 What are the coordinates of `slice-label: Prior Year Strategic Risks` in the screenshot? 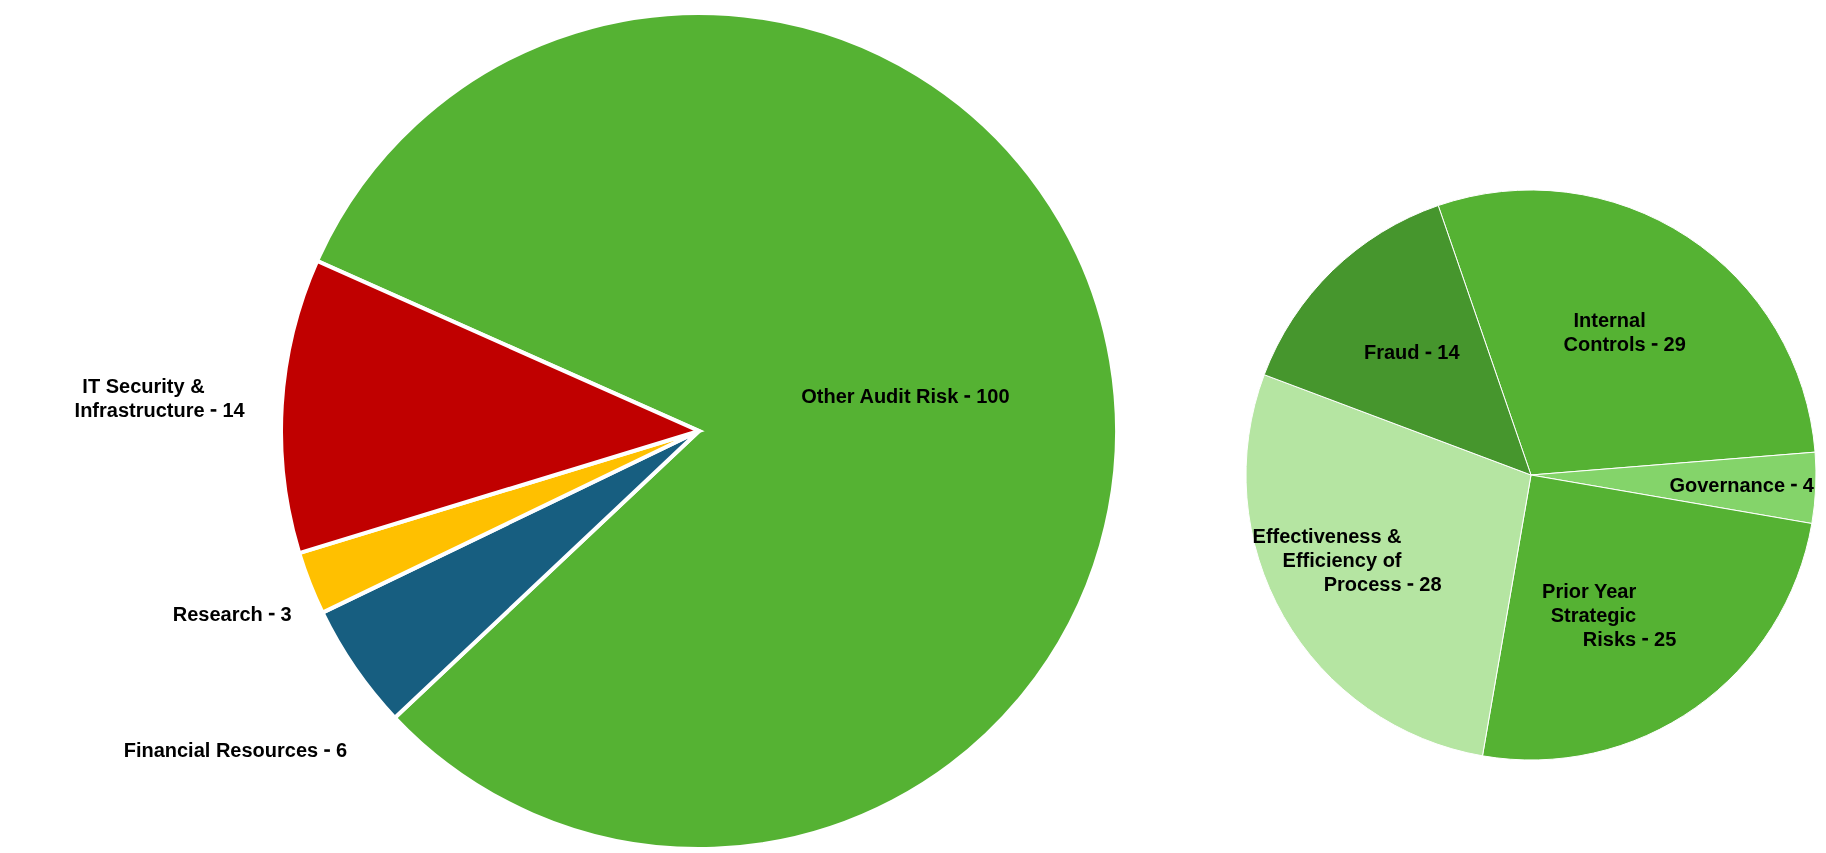 It's located at (1589, 614).